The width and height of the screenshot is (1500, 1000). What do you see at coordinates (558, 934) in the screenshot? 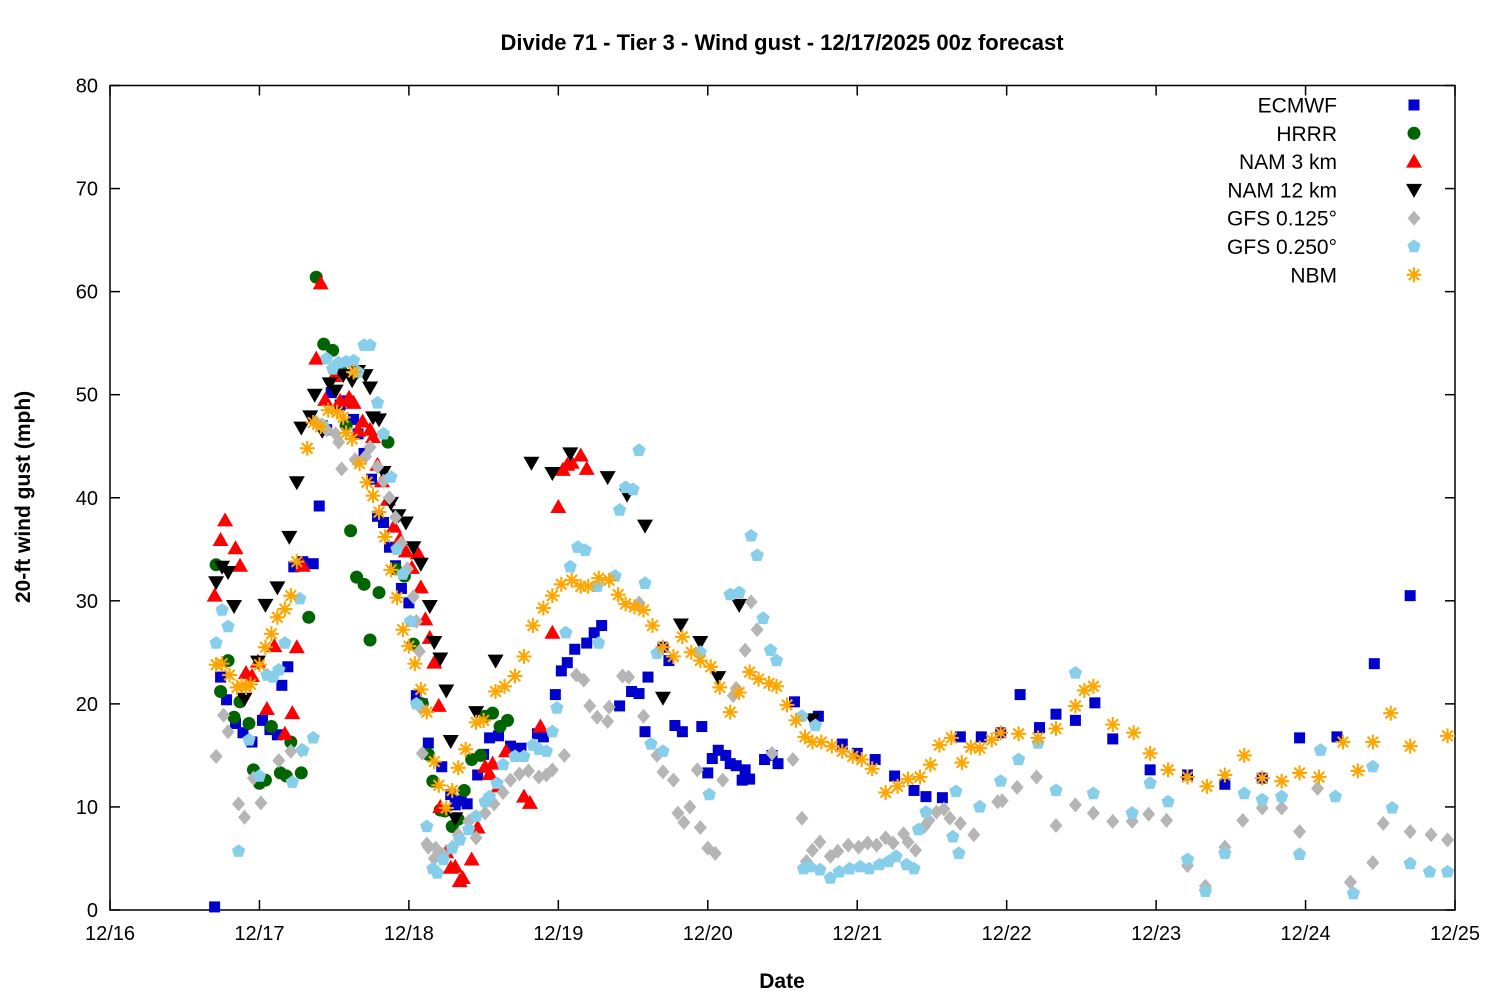
I see `x-tick-label: 12/19` at bounding box center [558, 934].